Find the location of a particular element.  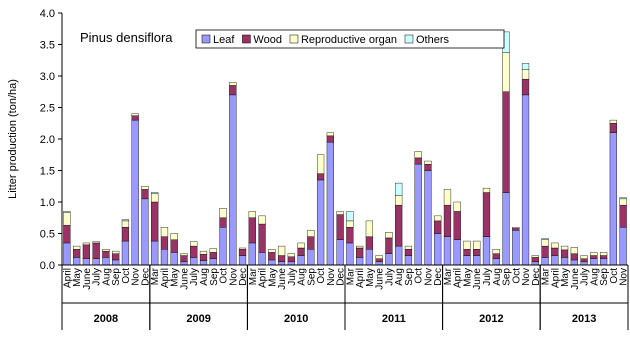

y-tick-label: 3.0 is located at coordinates (47, 77).